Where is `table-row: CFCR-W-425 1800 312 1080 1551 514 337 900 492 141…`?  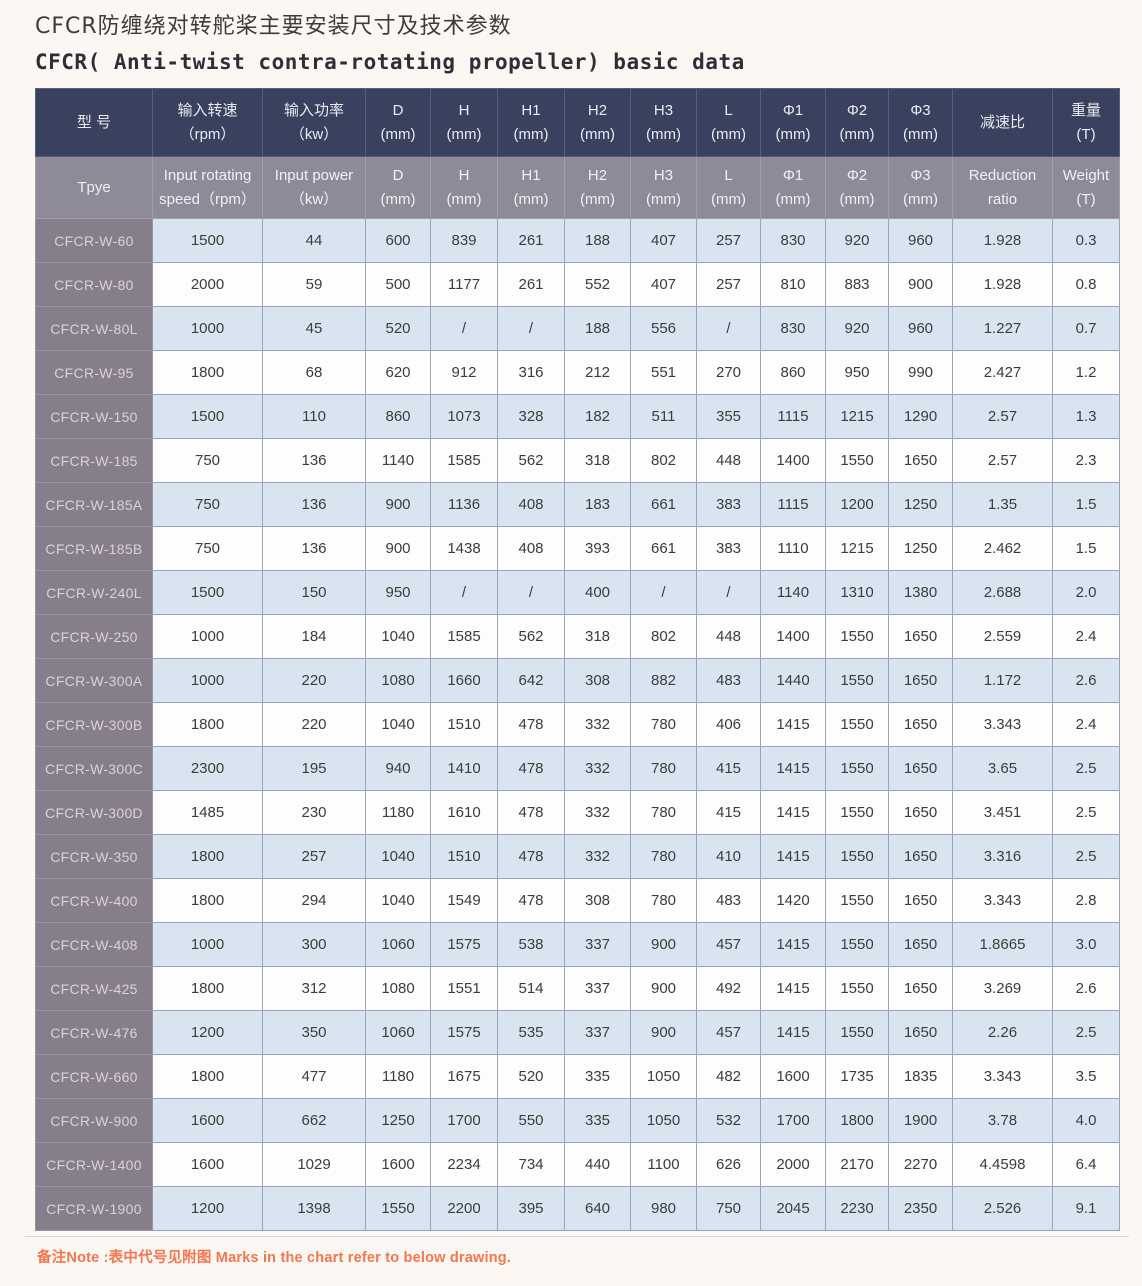 table-row: CFCR-W-425 1800 312 1080 1551 514 337 900 492 141… is located at coordinates (577, 988).